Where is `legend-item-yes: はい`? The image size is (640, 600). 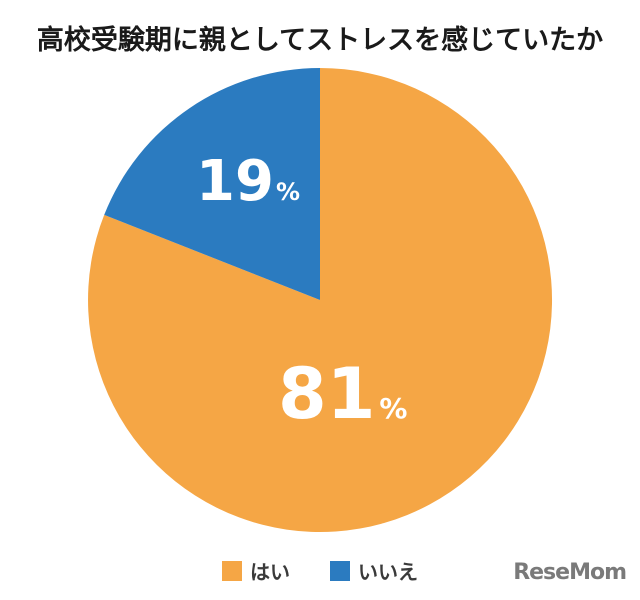
legend-item-yes: はい is located at coordinates (256, 570).